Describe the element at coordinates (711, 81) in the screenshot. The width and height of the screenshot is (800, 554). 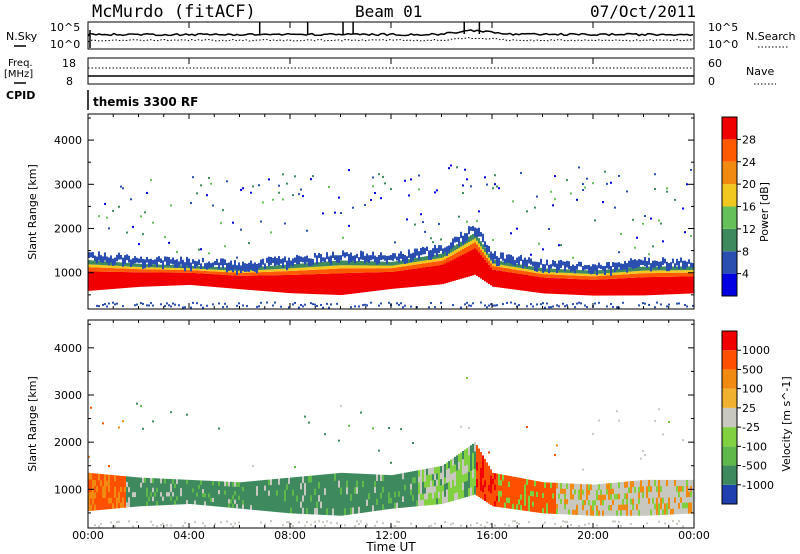
I see `freq-right-tick-bottom: 0` at that location.